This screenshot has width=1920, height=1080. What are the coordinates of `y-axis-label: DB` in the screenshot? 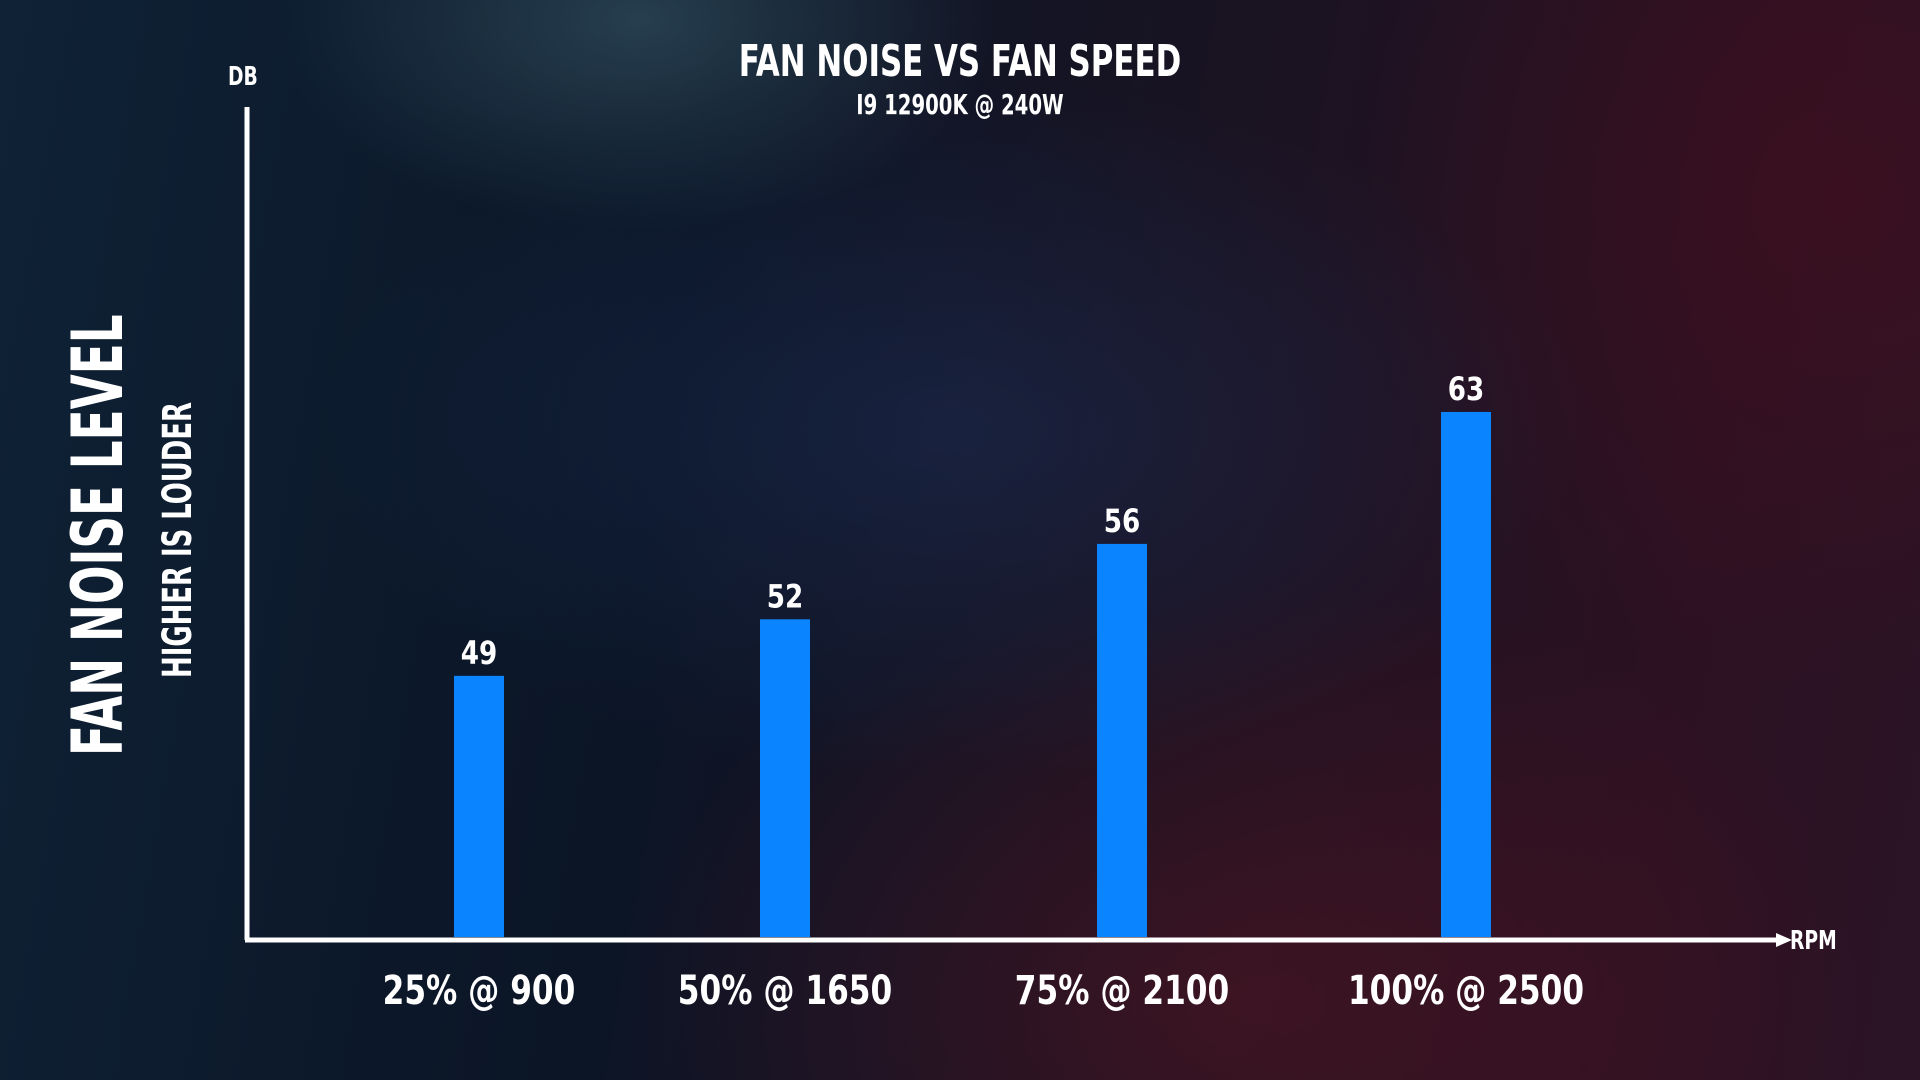 It's located at (243, 77).